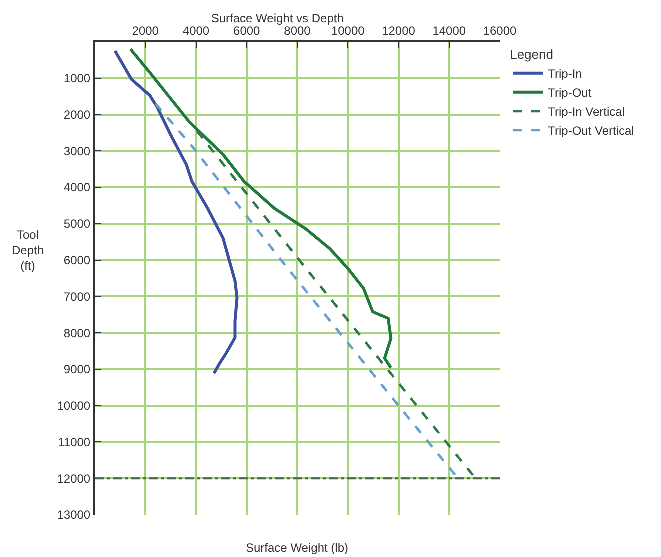  Describe the element at coordinates (77, 297) in the screenshot. I see `y-tick-label: 7000` at that location.